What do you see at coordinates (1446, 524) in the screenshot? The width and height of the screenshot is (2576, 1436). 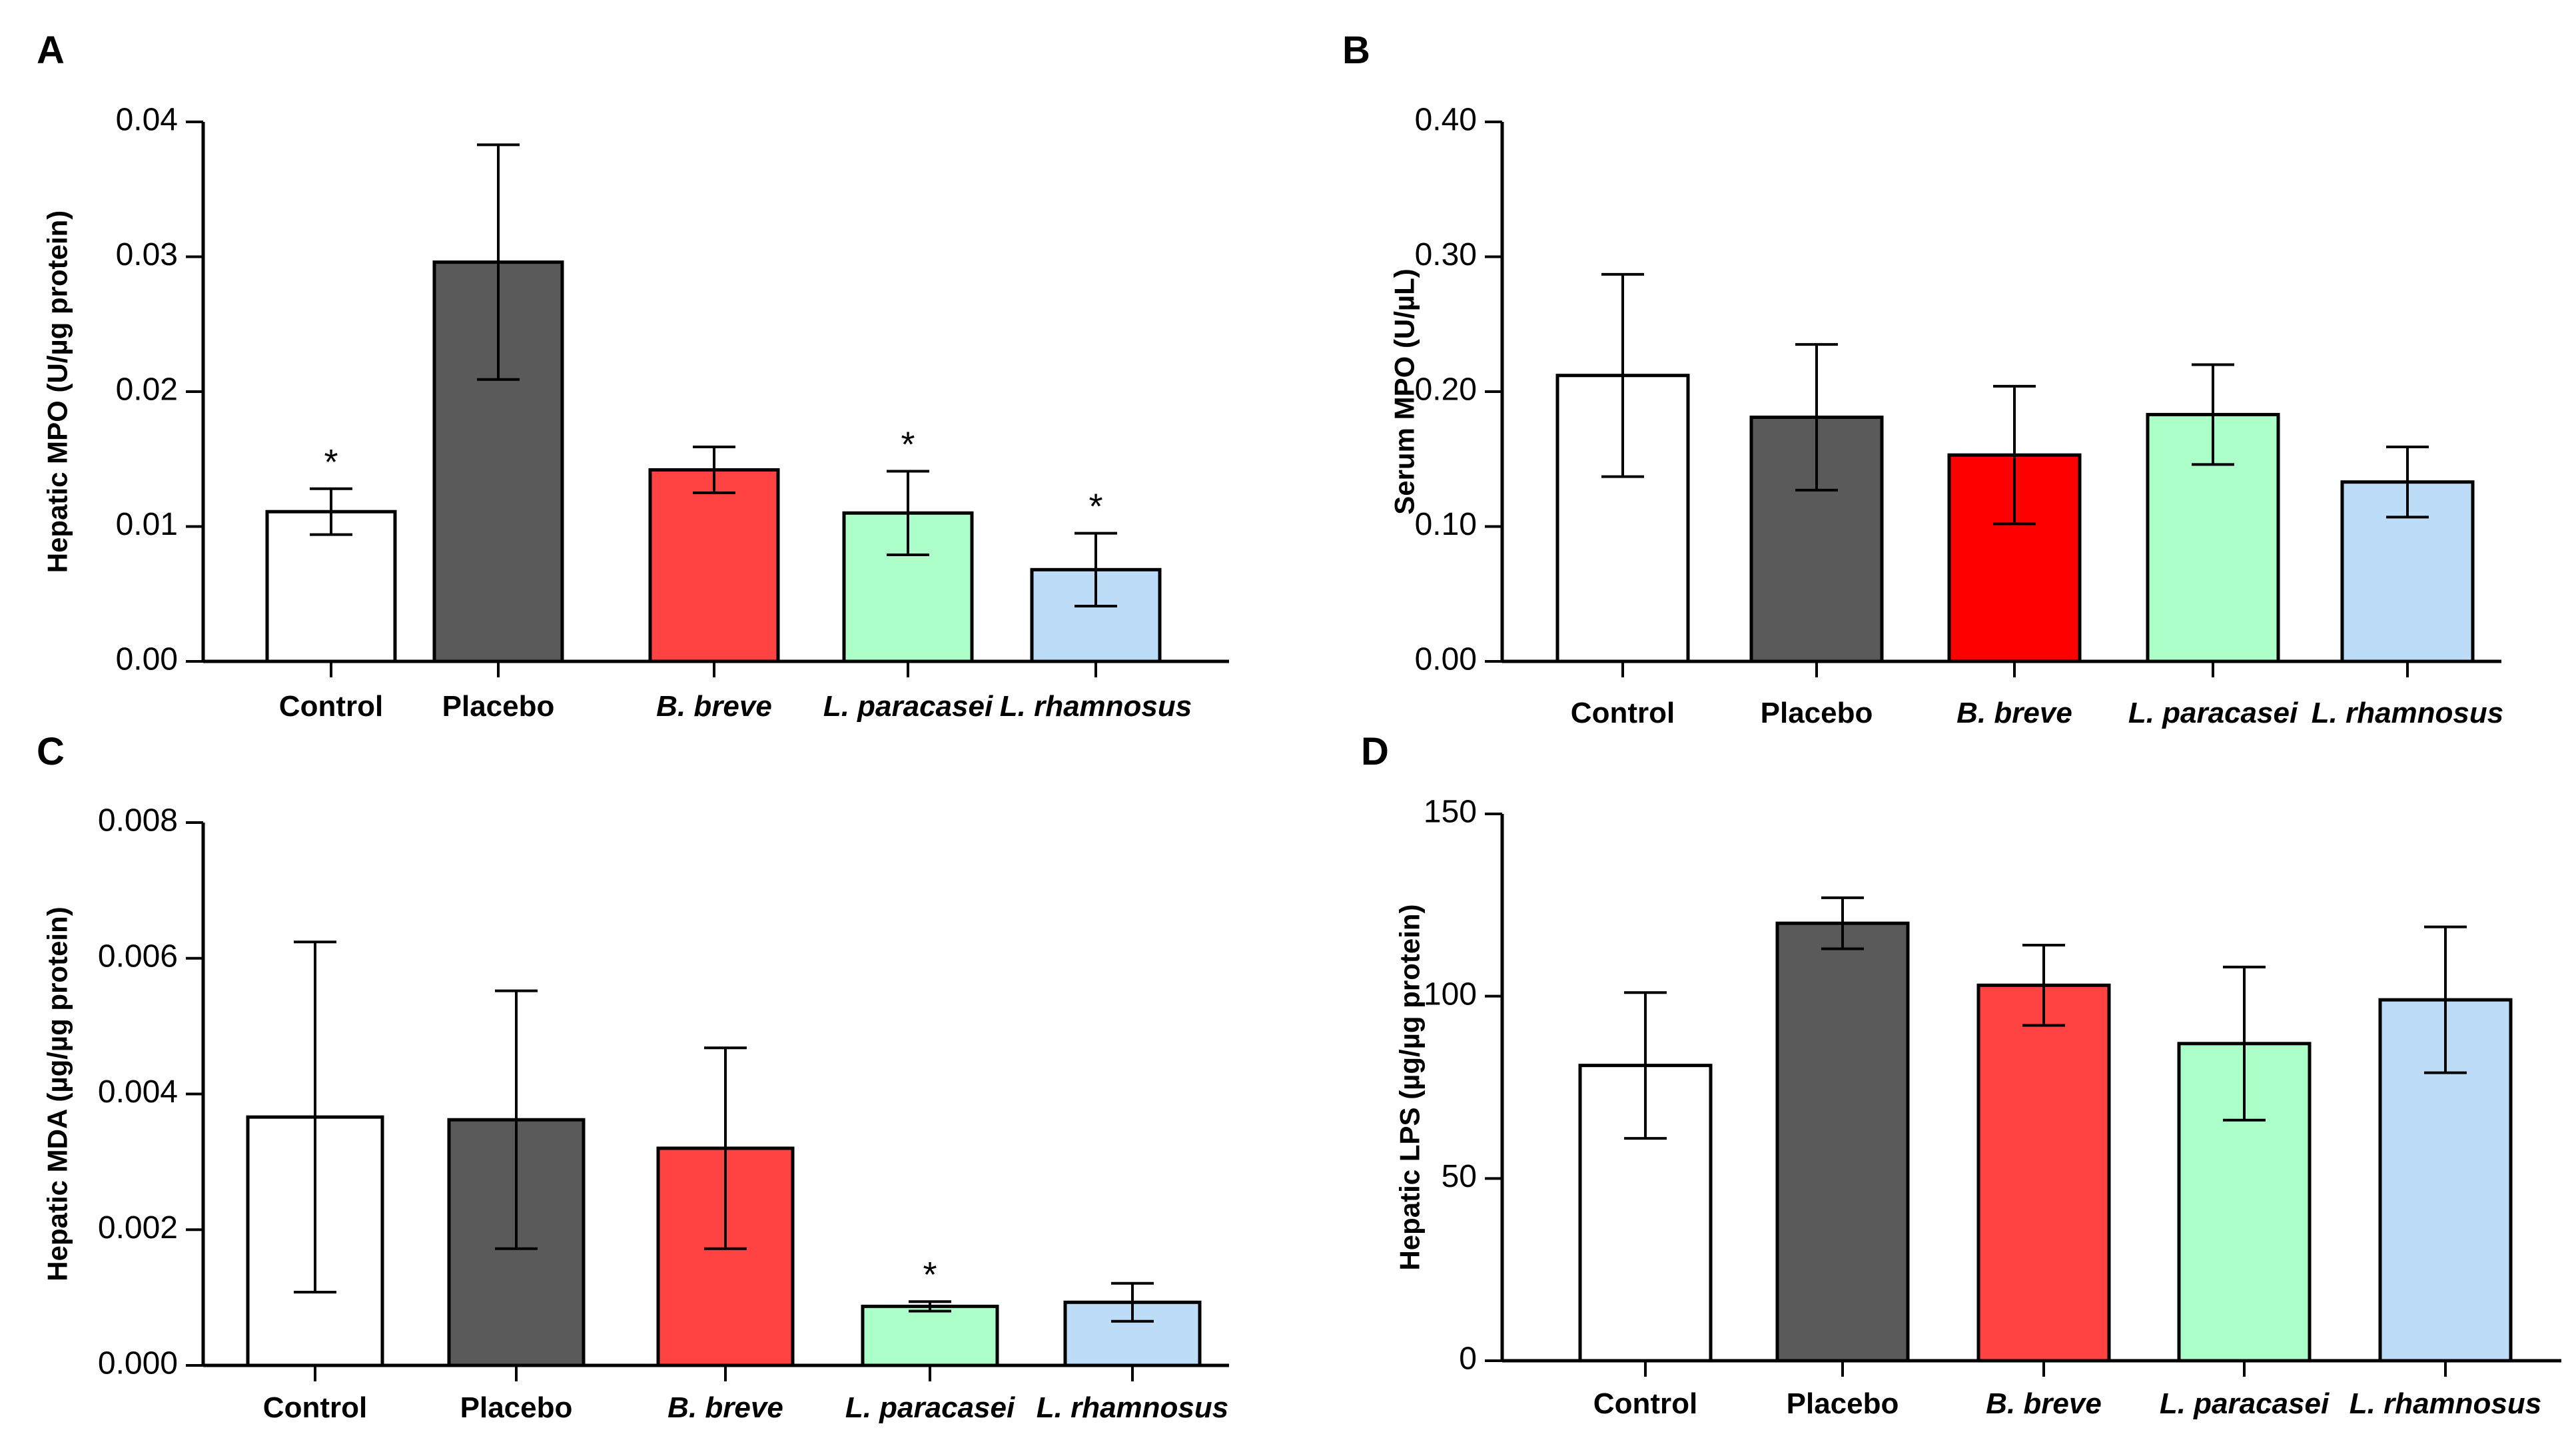 I see `y-tick-label: 0.10` at bounding box center [1446, 524].